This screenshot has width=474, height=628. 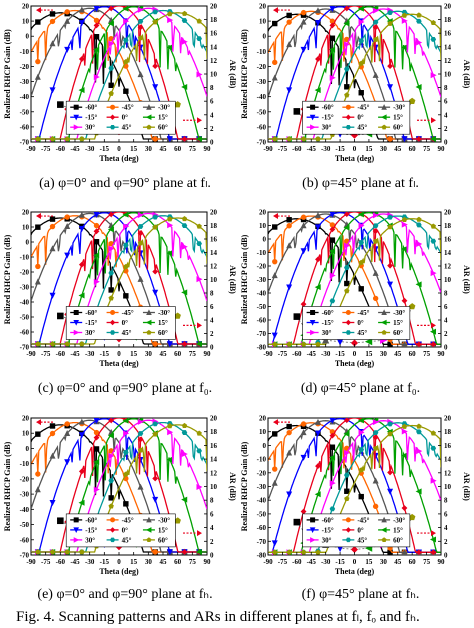 What do you see at coordinates (262, 556) in the screenshot?
I see `y-left-tick-label: -80` at bounding box center [262, 556].